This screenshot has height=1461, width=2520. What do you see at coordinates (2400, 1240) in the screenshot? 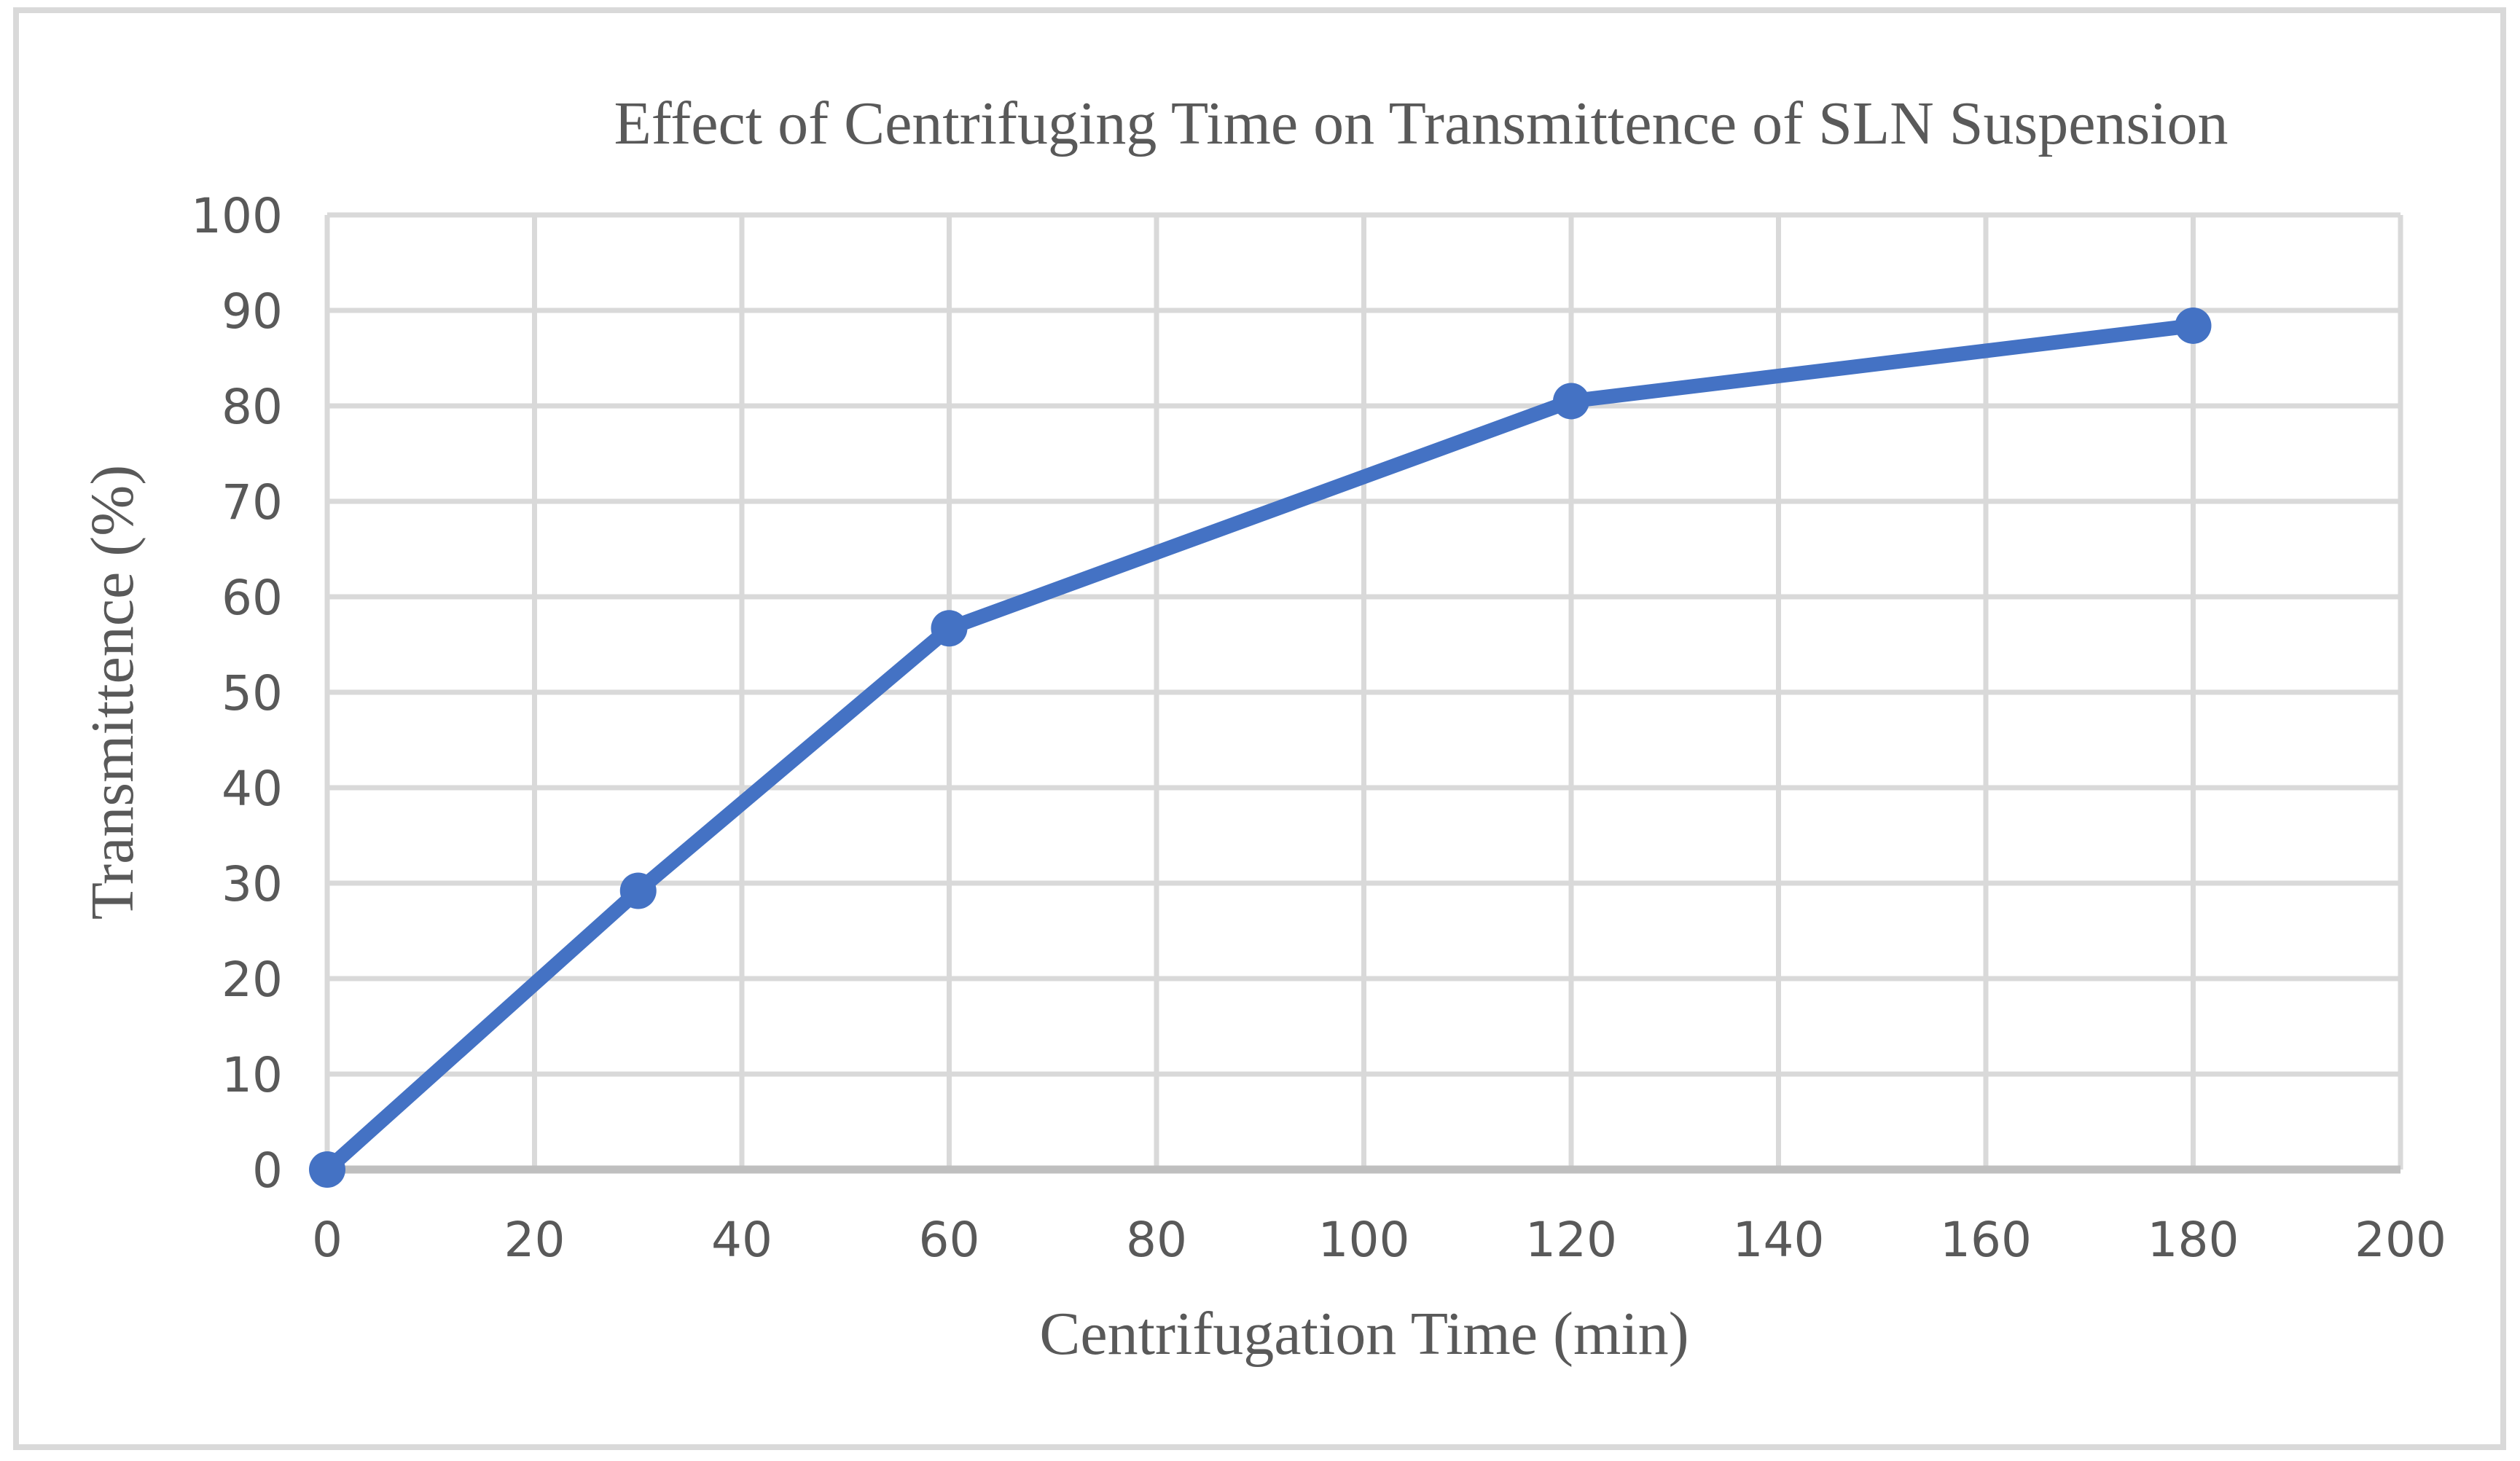
I see `x-tick-label: 200` at bounding box center [2400, 1240].